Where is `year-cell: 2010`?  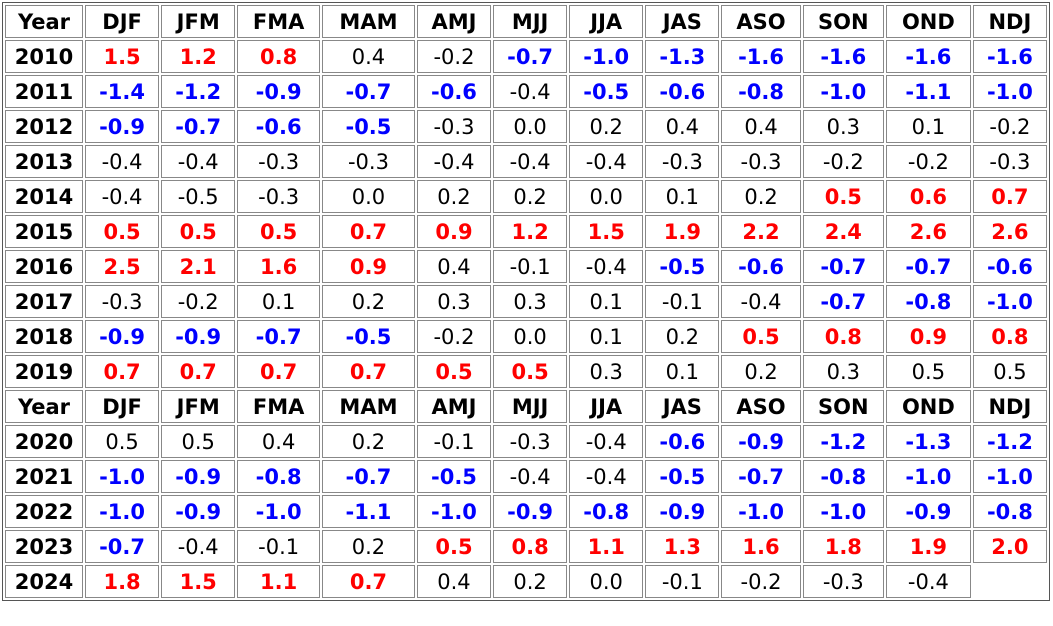 year-cell: 2010 is located at coordinates (44, 56).